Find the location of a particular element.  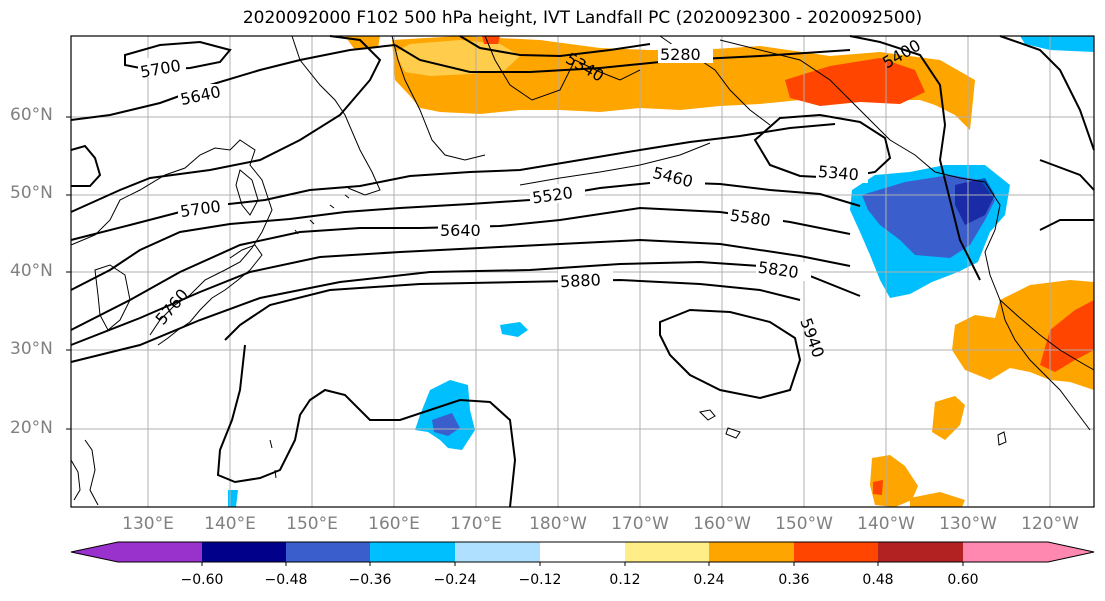

colorbar-tick-label: 0.12 is located at coordinates (625, 580).